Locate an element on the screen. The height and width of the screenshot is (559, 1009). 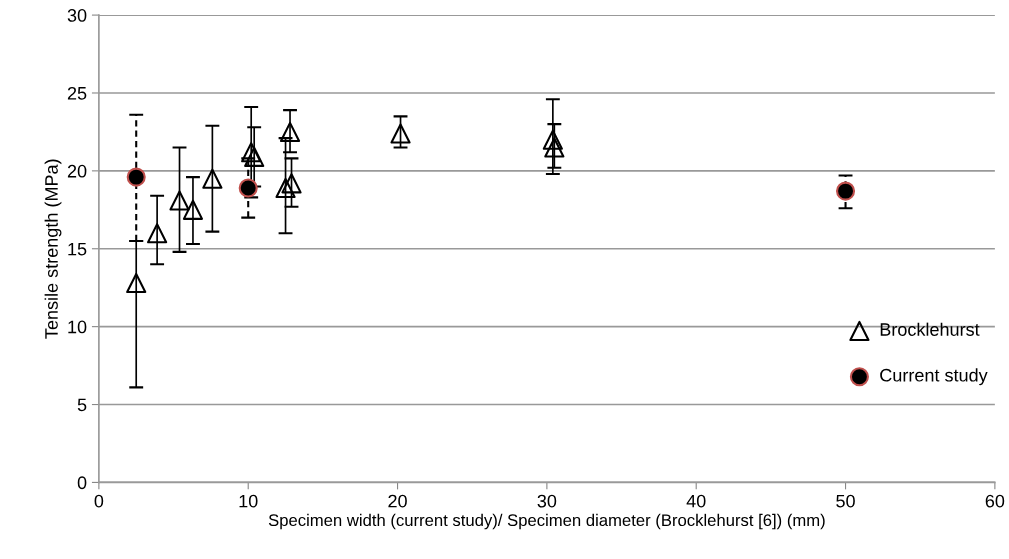
x-axis-title: Specimen width (current study)/ Specimen diameter (Brocklehurst [6]) (mm) is located at coordinates (546, 521).